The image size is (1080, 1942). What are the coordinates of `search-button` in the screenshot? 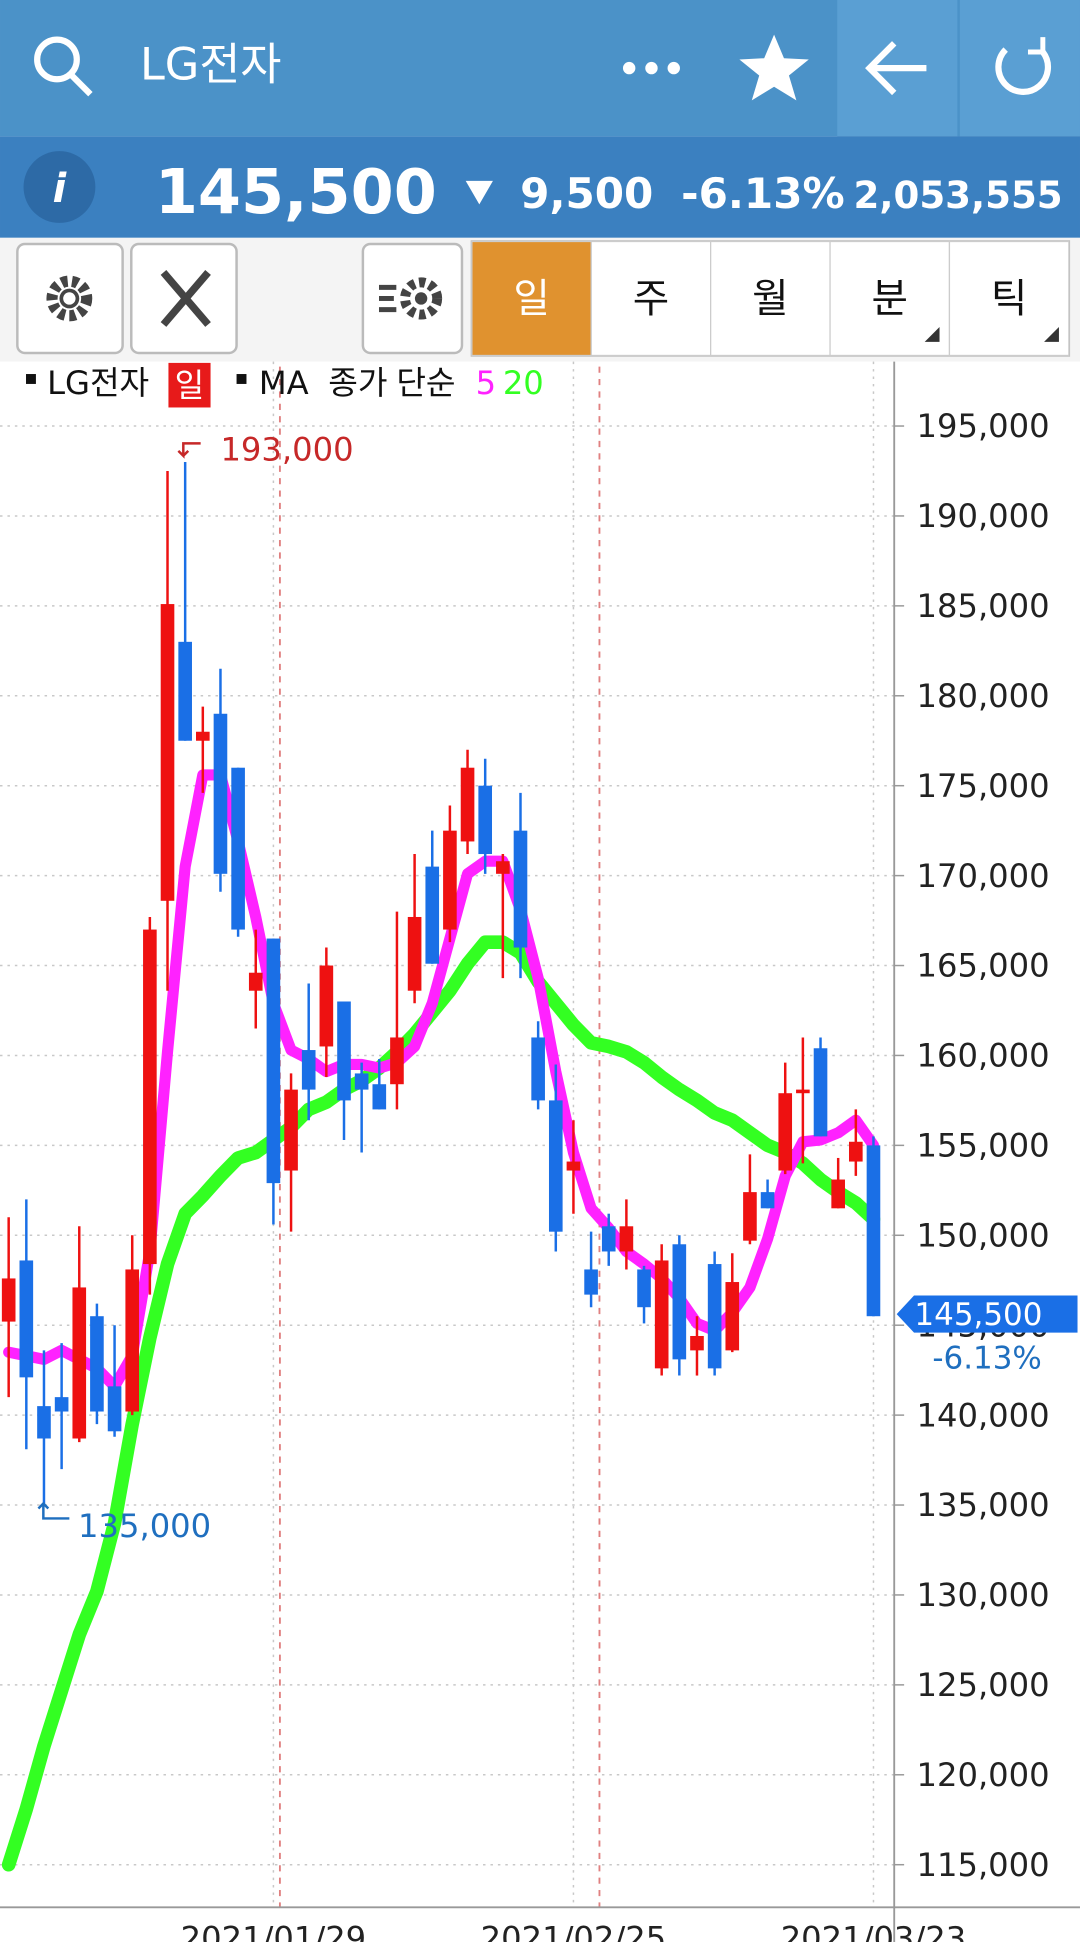 It's located at (63, 66).